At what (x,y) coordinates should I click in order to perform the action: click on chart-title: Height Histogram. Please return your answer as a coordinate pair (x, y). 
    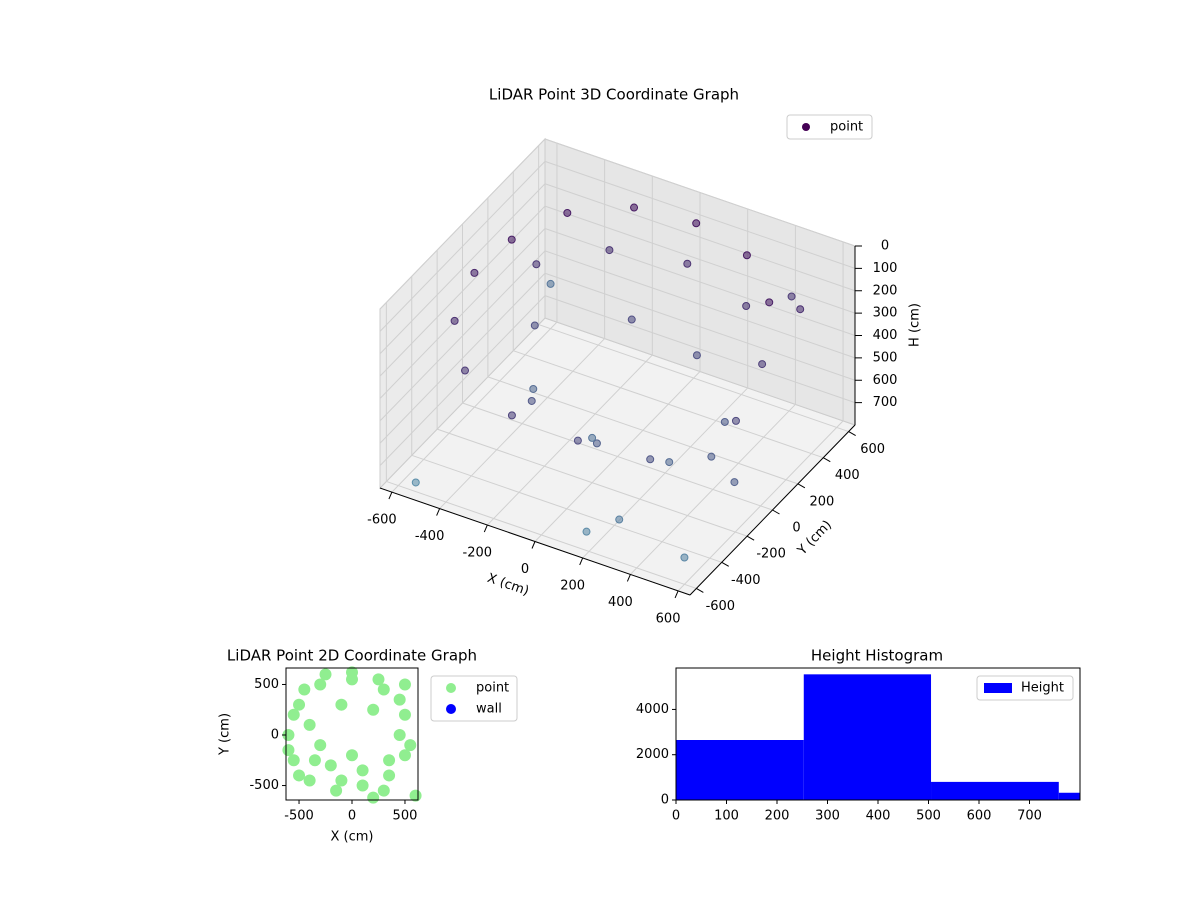
    Looking at the image, I should click on (877, 656).